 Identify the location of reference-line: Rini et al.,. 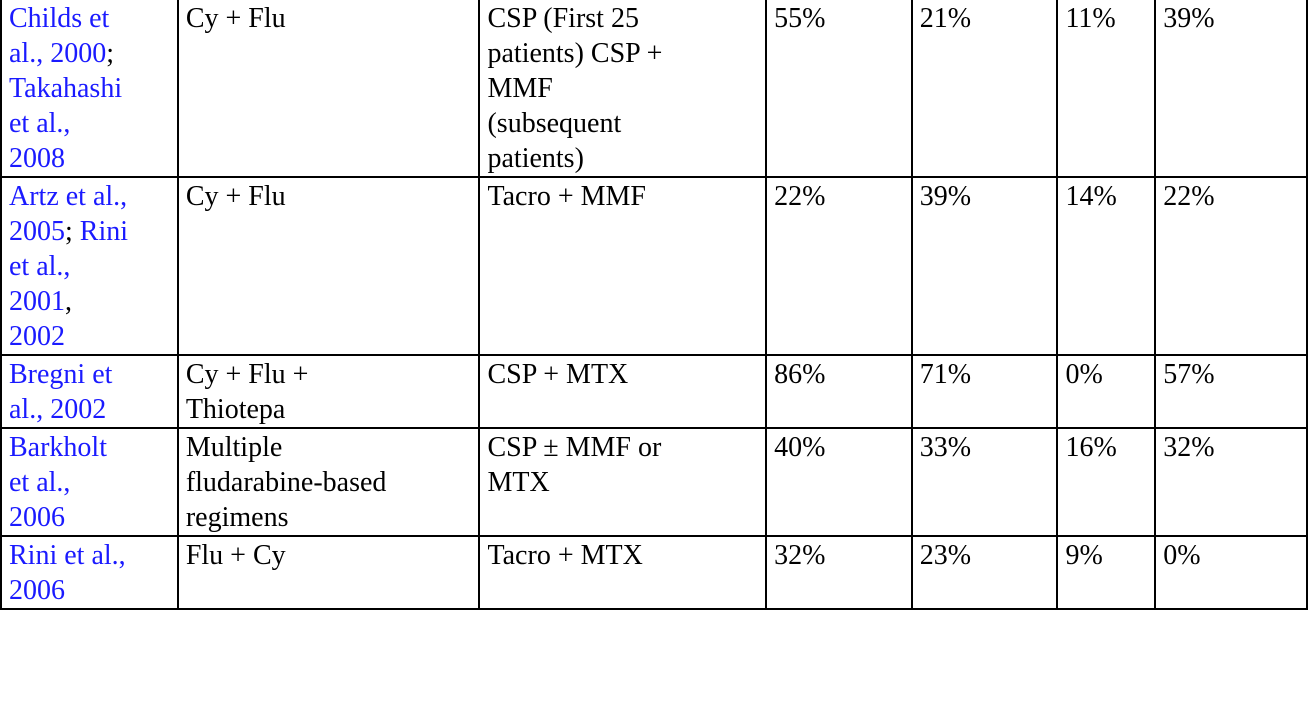
(90, 555).